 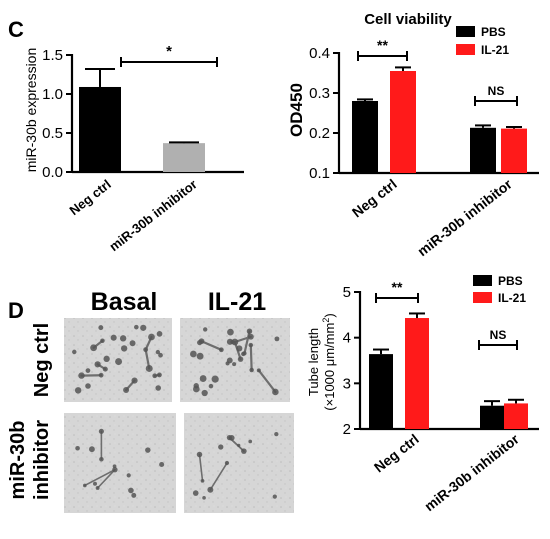 What do you see at coordinates (42, 460) in the screenshot?
I see `row-label-inhibitor-line2: inhibitor` at bounding box center [42, 460].